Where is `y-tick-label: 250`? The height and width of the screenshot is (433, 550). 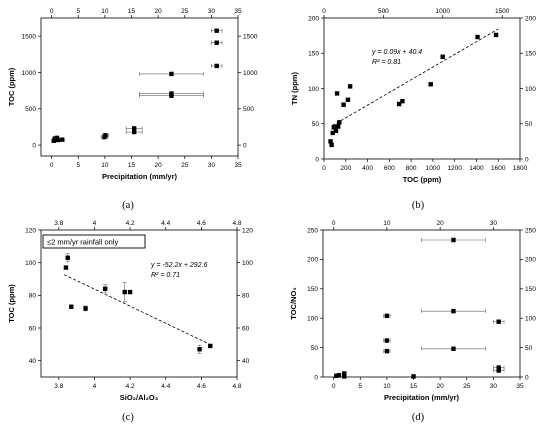 y-tick-label: 250 is located at coordinates (312, 230).